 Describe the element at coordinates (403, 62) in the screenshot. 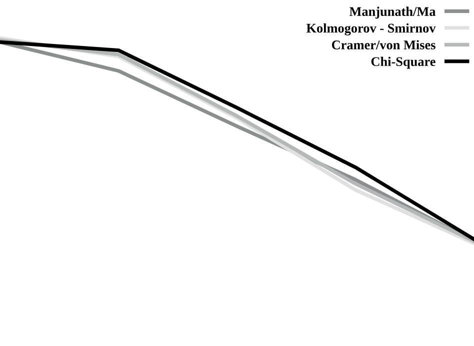

I see `legend-label: Chi-Square` at that location.